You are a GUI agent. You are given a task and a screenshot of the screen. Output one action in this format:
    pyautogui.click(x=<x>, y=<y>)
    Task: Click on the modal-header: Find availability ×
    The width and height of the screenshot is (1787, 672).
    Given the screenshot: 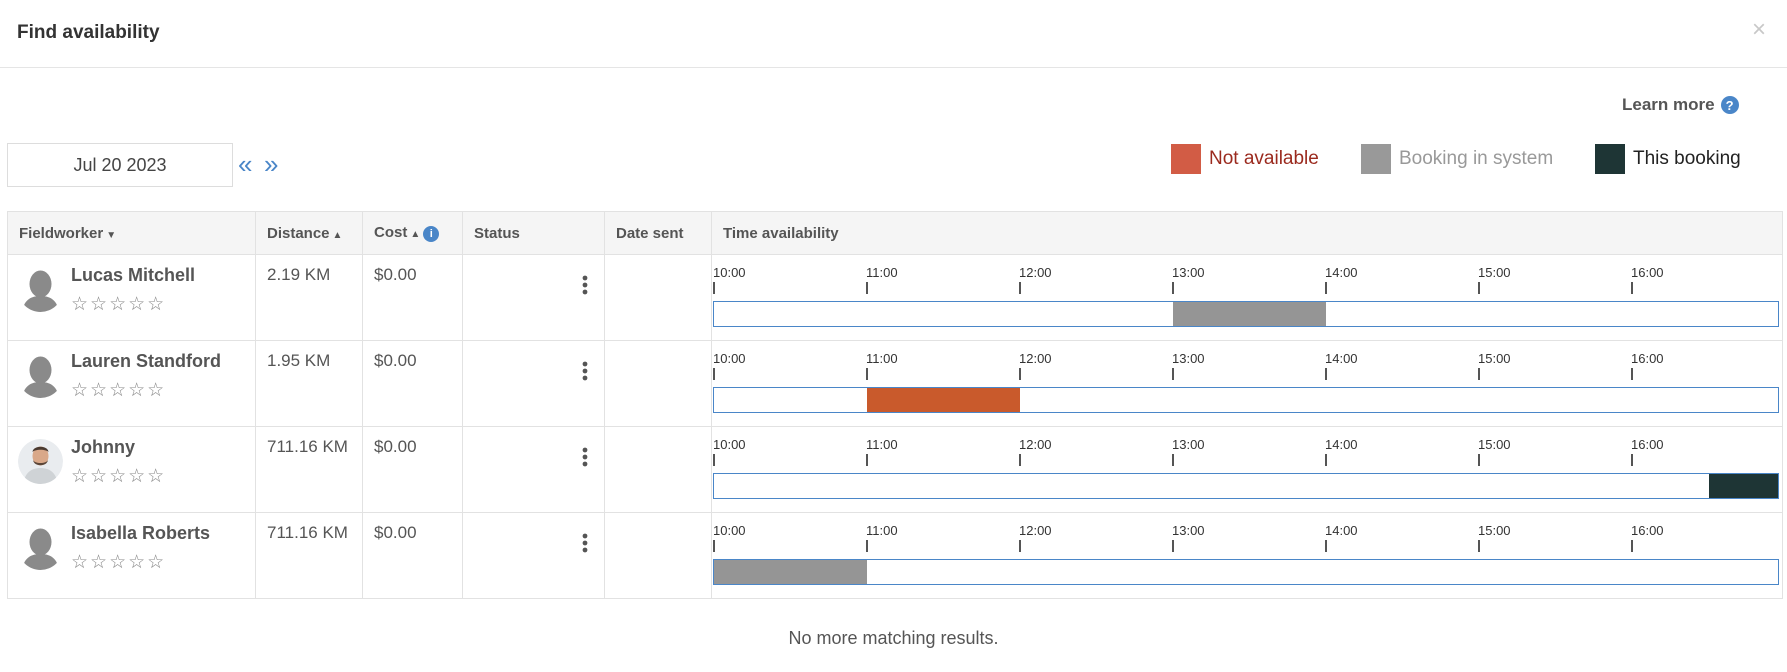 What is the action you would take?
    pyautogui.click(x=893, y=34)
    